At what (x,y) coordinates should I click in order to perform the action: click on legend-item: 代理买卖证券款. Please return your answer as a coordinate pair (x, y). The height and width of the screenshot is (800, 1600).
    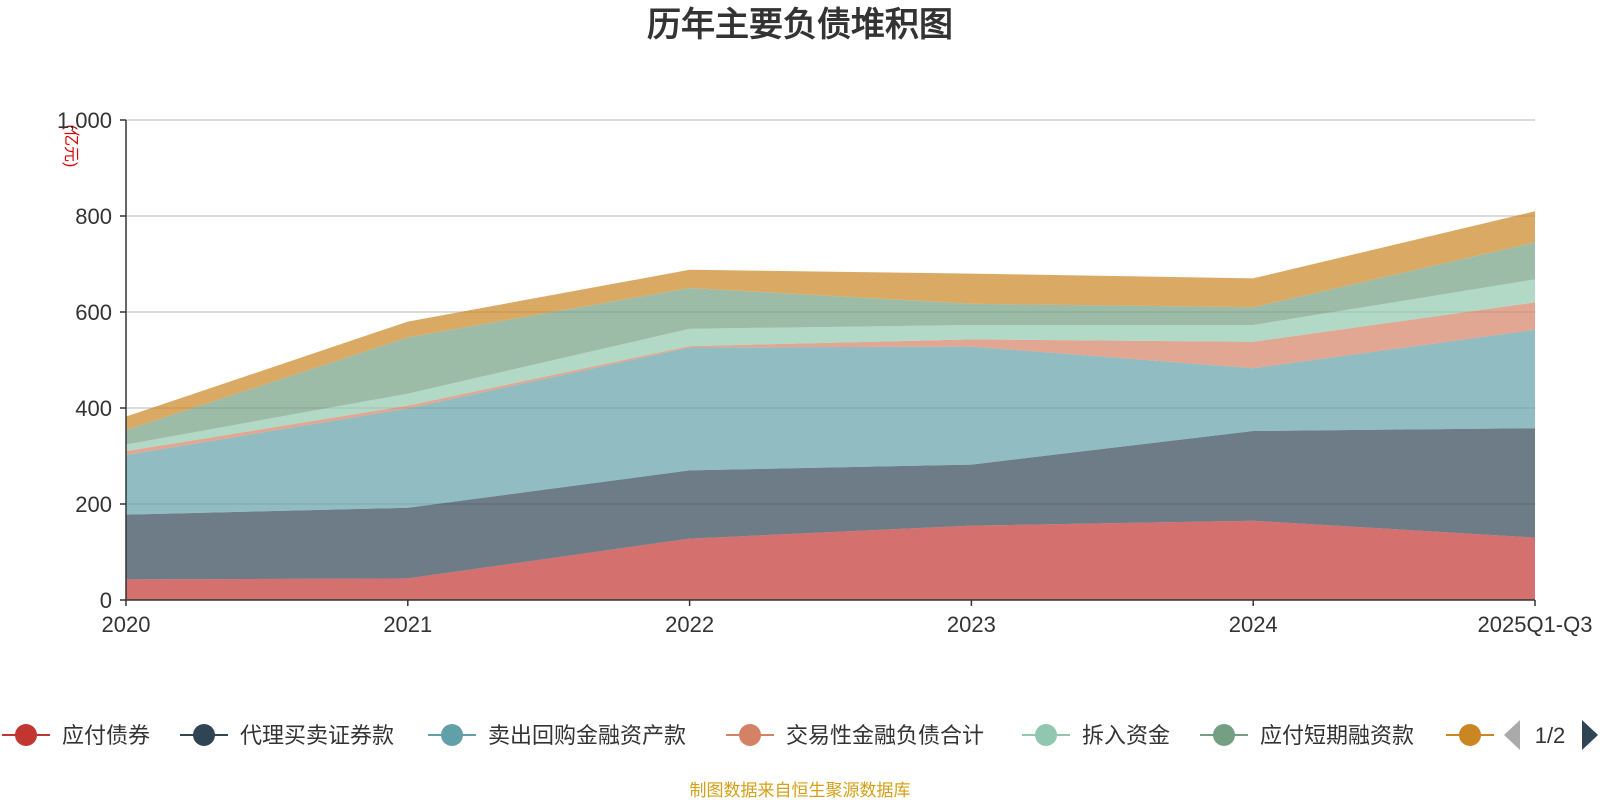
    Looking at the image, I should click on (287, 735).